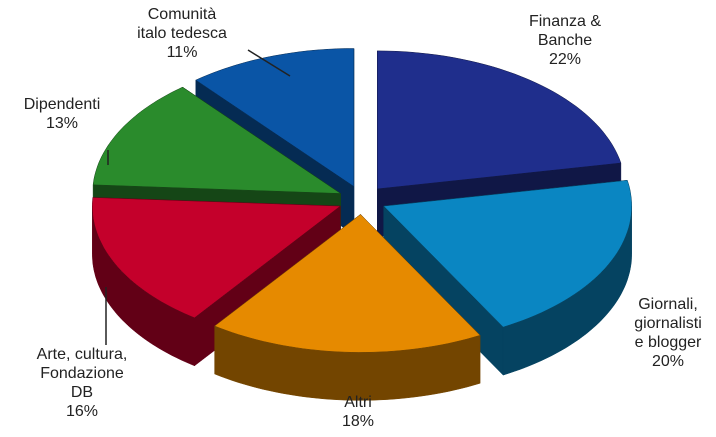 The image size is (716, 437). Describe the element at coordinates (62, 104) in the screenshot. I see `category-label: Dipendenti` at that location.